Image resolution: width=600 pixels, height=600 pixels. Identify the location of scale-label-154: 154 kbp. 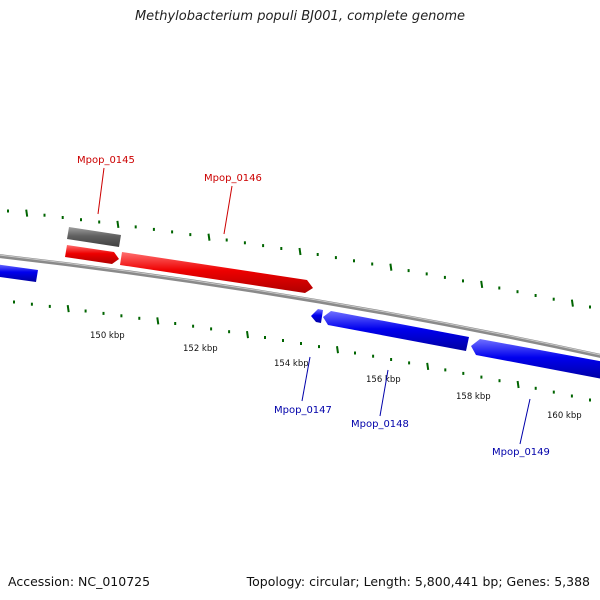
(291, 364).